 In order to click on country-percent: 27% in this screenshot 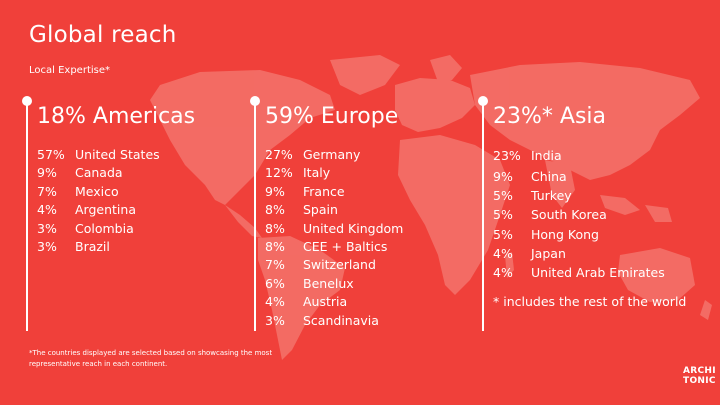, I will do `click(279, 154)`.